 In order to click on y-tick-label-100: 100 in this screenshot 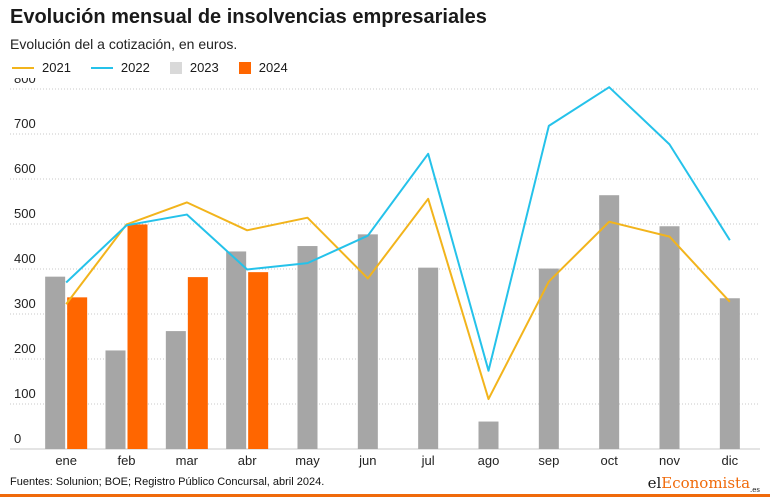, I will do `click(25, 393)`.